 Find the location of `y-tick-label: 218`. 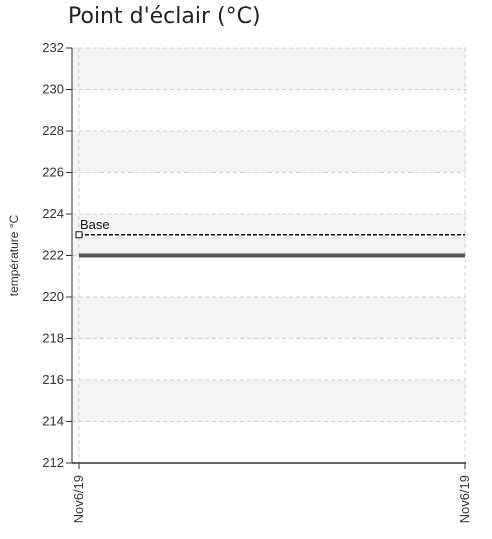

y-tick-label: 218 is located at coordinates (53, 338).